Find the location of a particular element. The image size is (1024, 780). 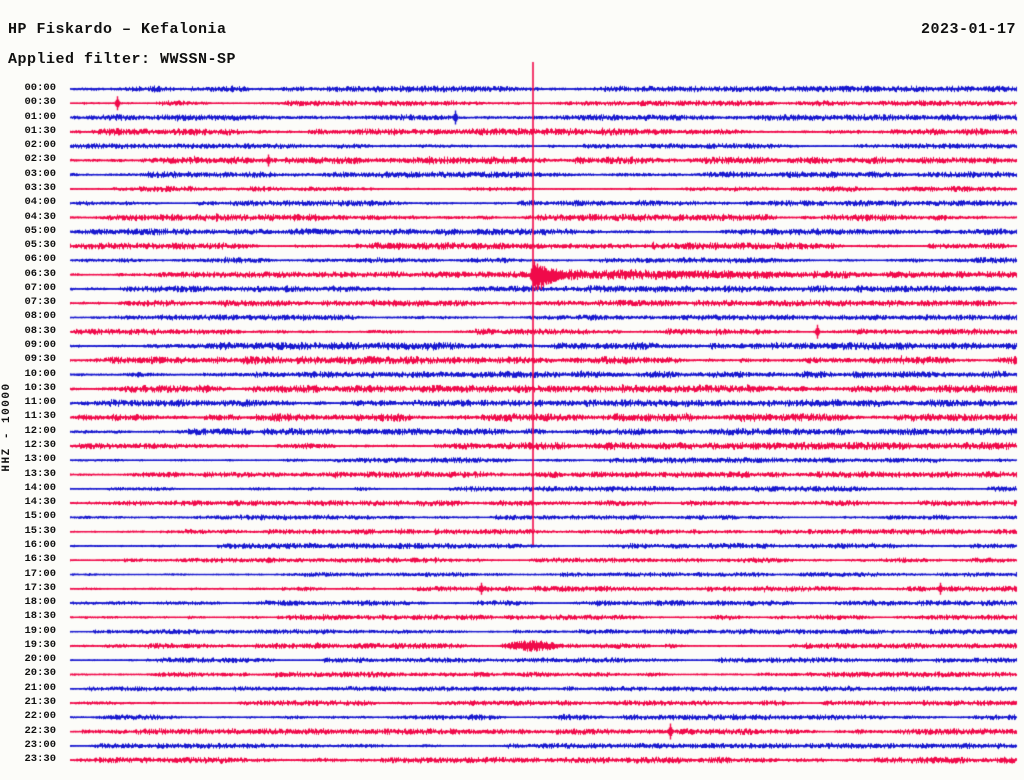

time-label: 12:30 is located at coordinates (40, 445).